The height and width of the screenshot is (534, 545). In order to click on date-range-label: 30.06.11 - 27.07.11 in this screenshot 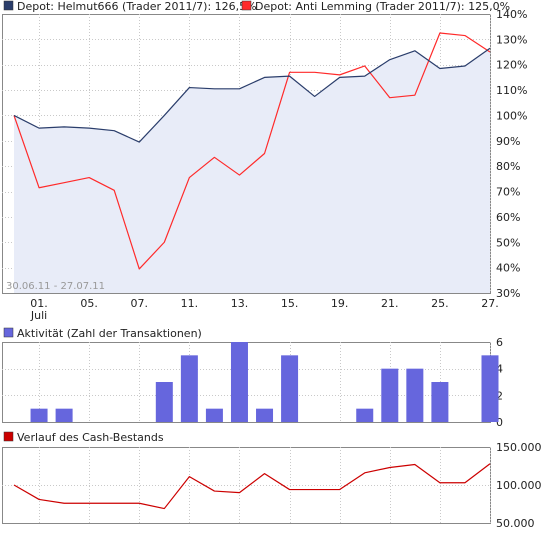, I will do `click(55, 286)`.